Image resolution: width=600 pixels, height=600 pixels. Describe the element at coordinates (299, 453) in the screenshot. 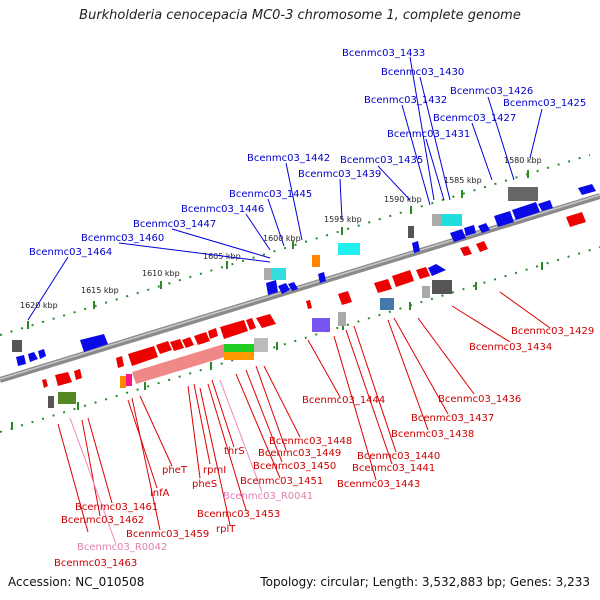

I see `gene-label-1449: Bcenmc03_1449` at that location.